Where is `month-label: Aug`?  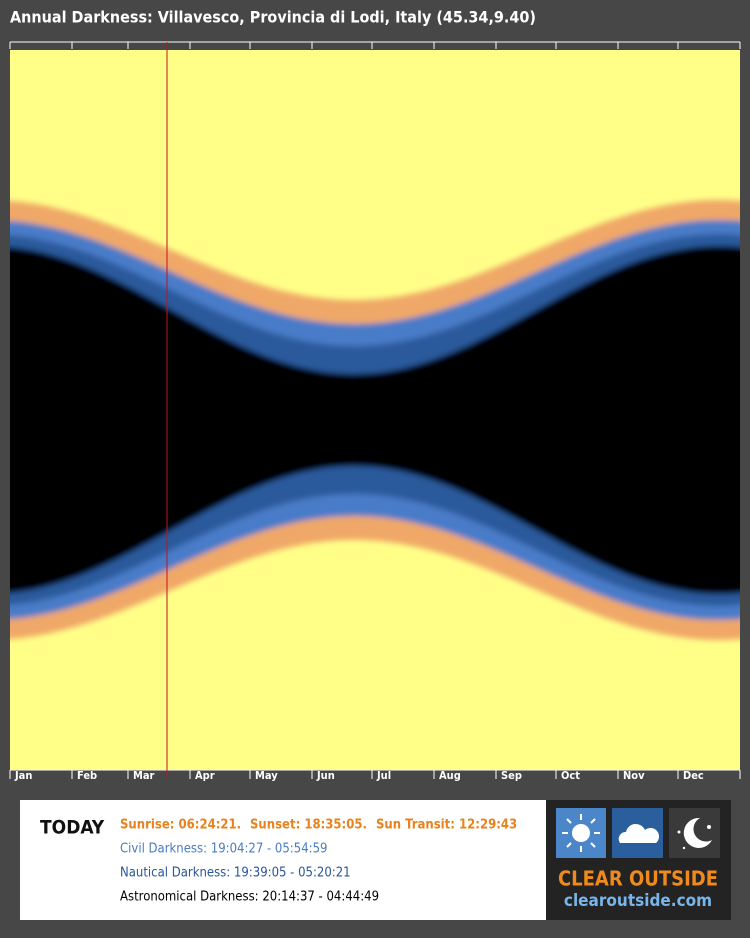
month-label: Aug is located at coordinates (450, 775).